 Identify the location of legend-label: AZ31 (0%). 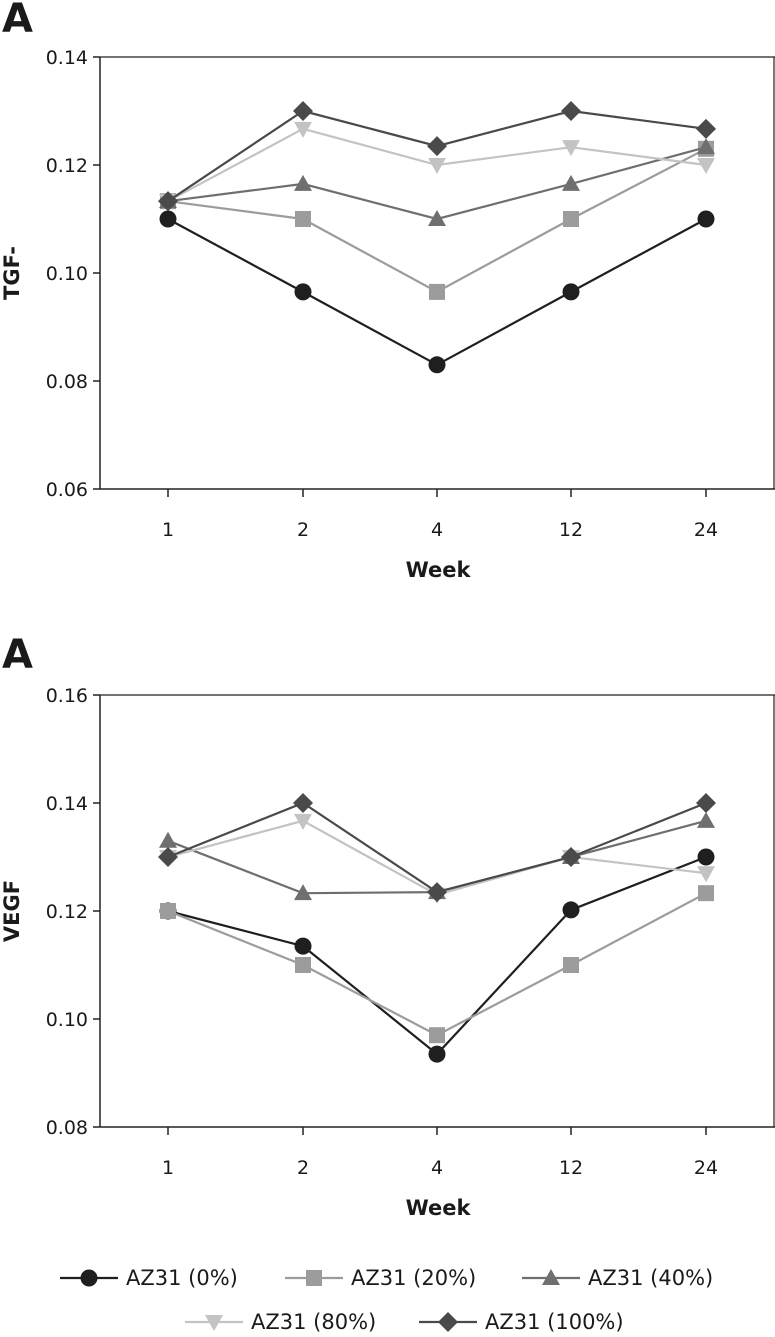
(182, 1278).